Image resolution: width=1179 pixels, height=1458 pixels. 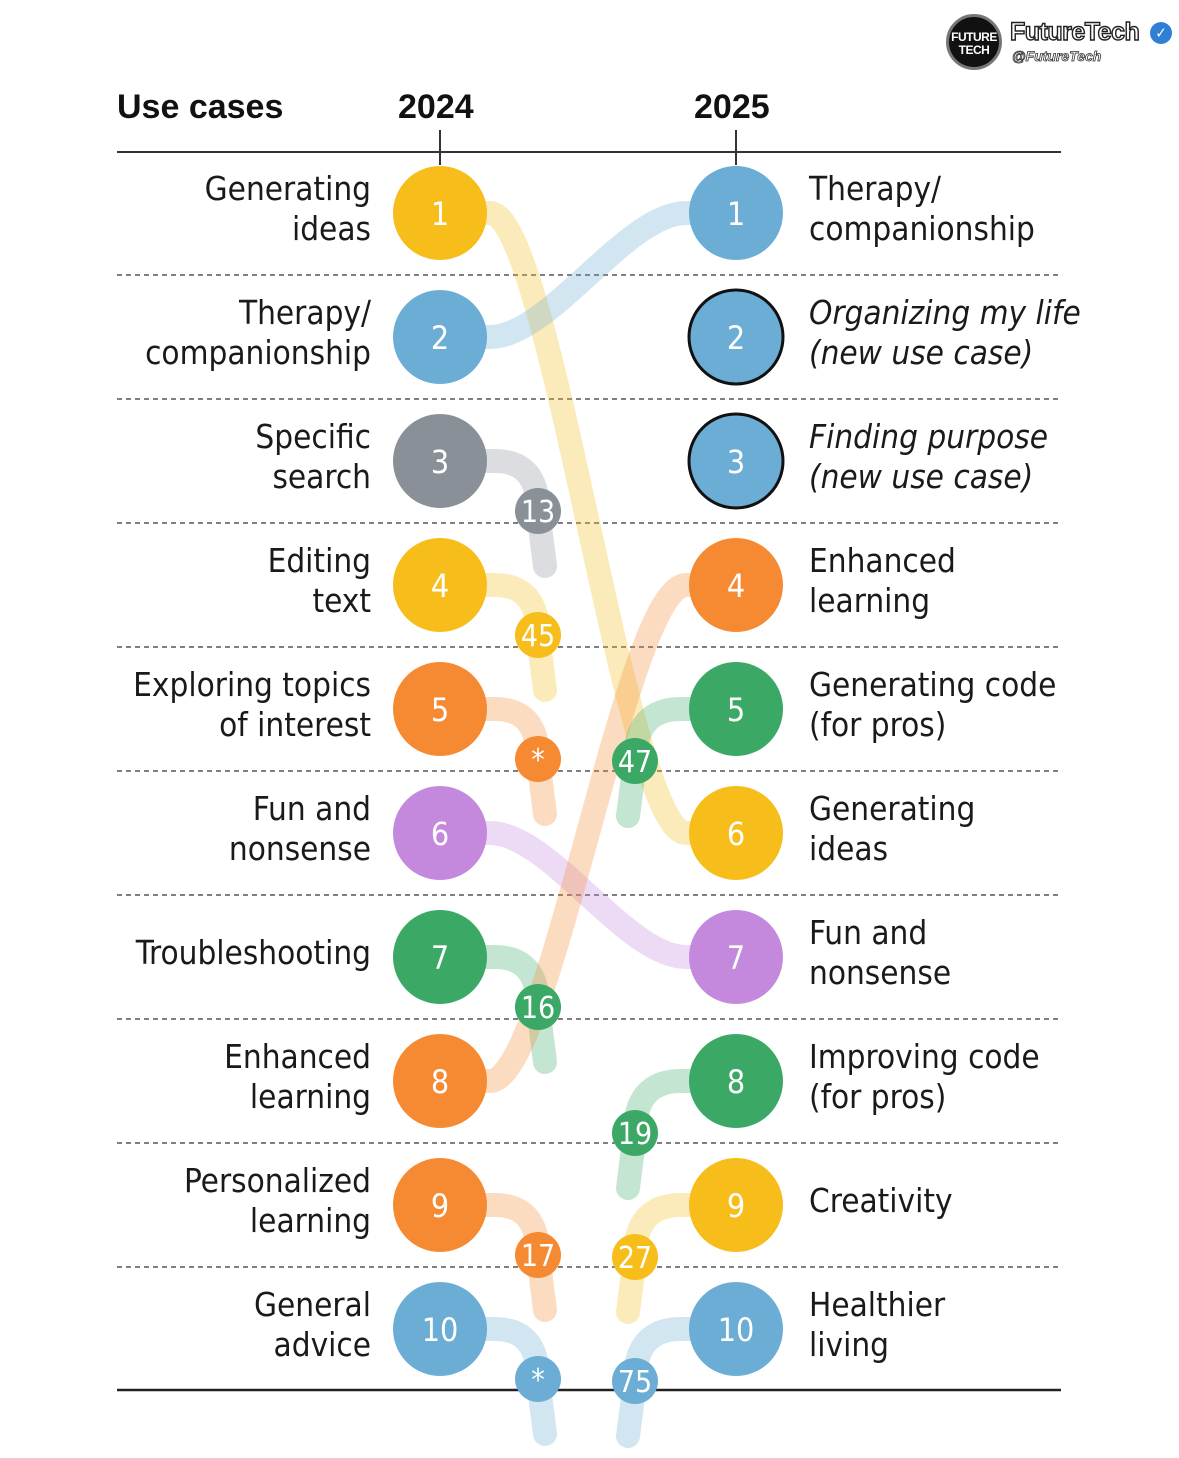 I want to click on rank-badge-text: 19, so click(x=635, y=1134).